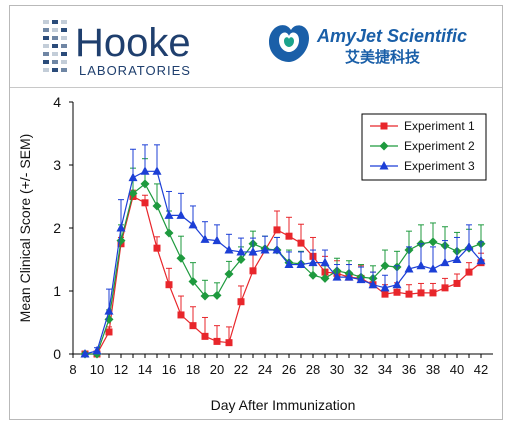 The width and height of the screenshot is (514, 430). What do you see at coordinates (433, 369) in the screenshot?
I see `x-tick-label: 38` at bounding box center [433, 369].